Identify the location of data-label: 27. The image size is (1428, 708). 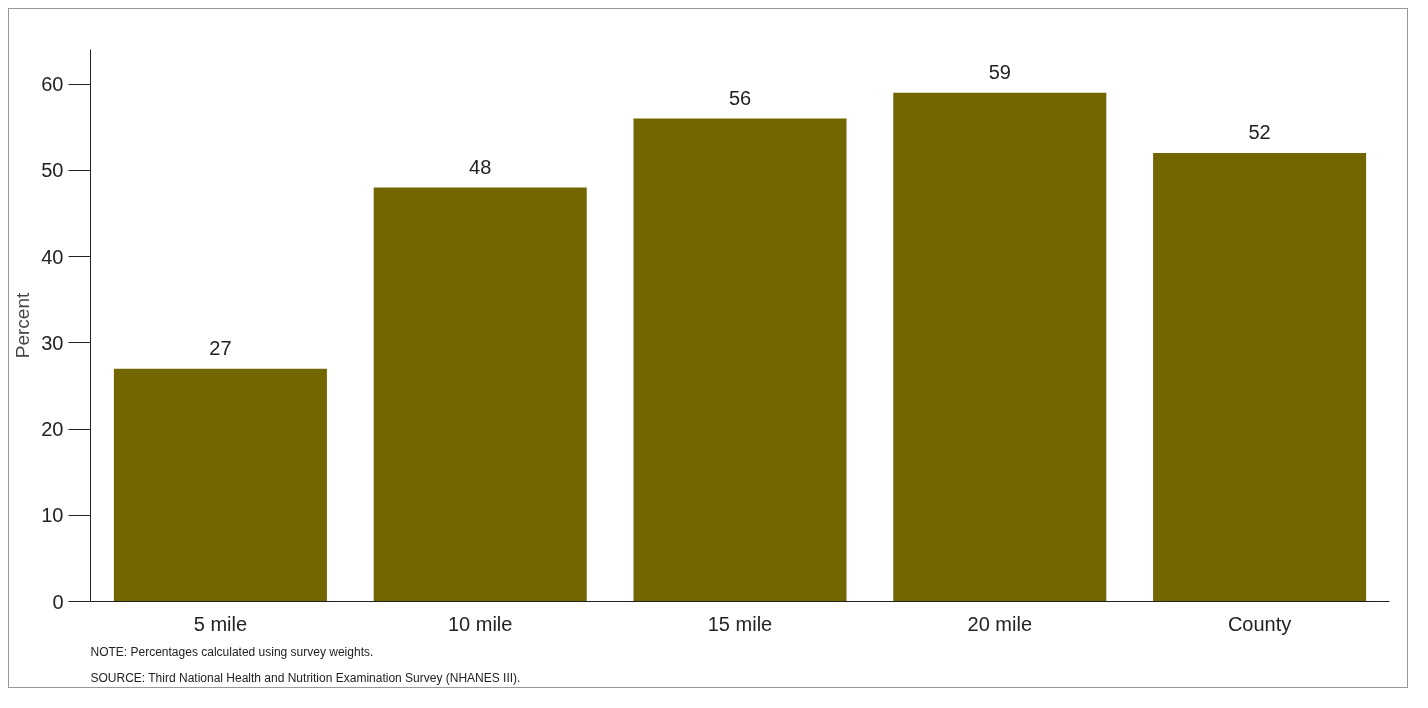
(220, 347).